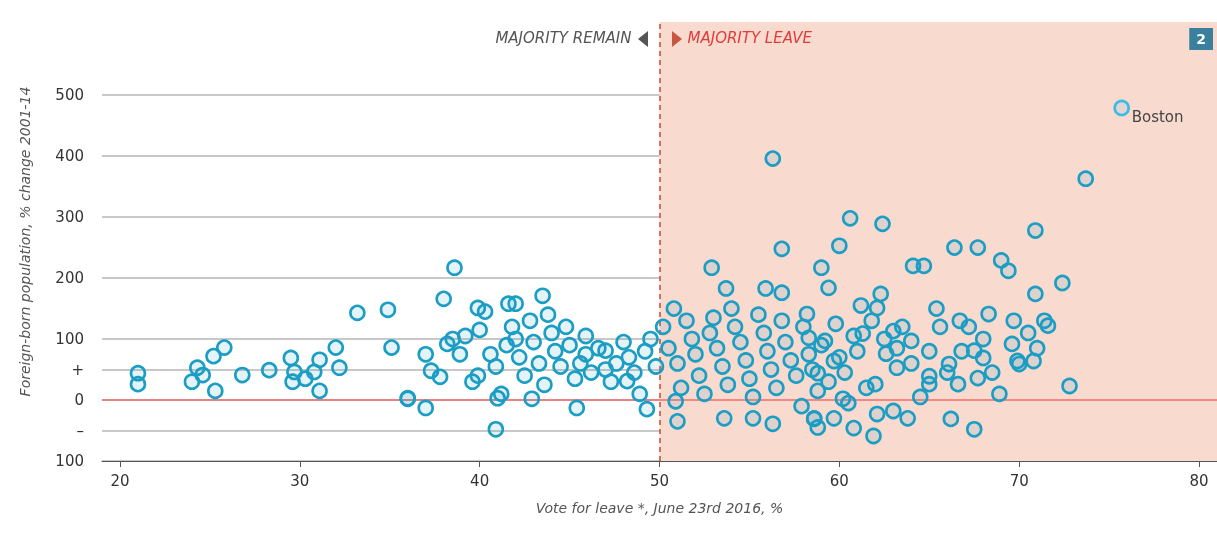 The image size is (1217, 540). Describe the element at coordinates (659, 480) in the screenshot. I see `x-tick-label: 50` at that location.